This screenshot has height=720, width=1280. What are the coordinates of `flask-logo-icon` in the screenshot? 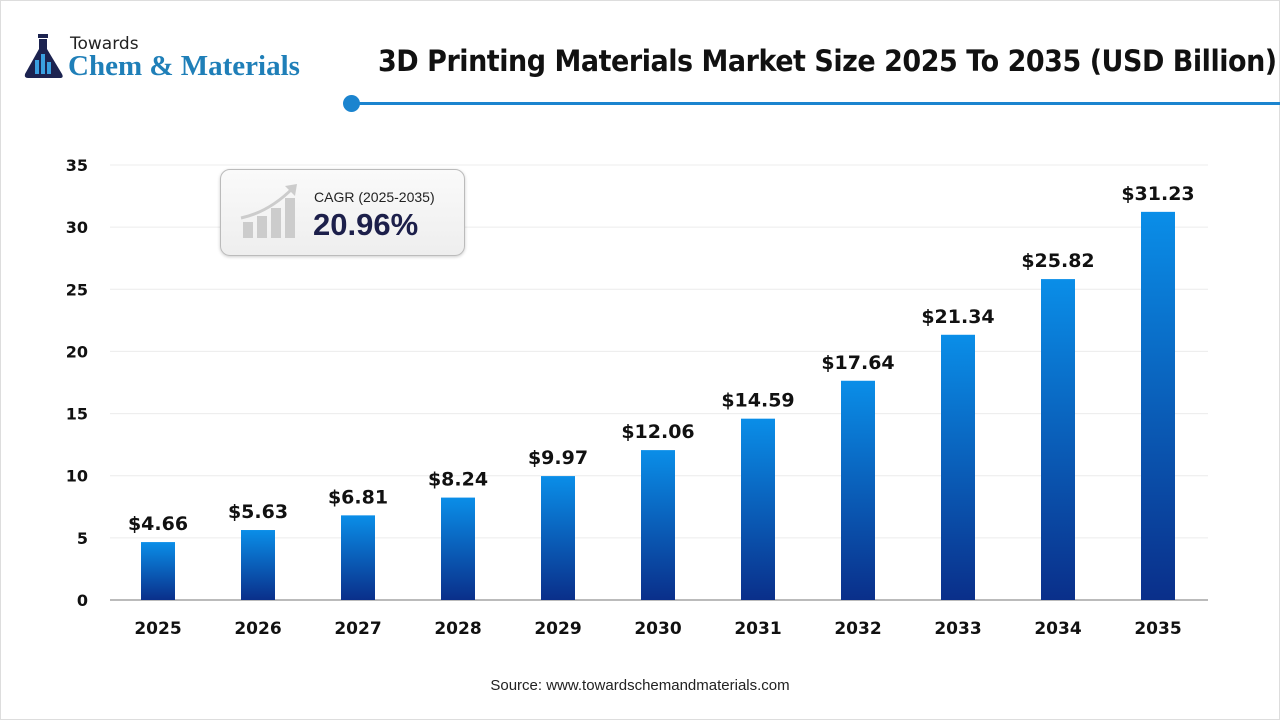 It's located at (43, 56).